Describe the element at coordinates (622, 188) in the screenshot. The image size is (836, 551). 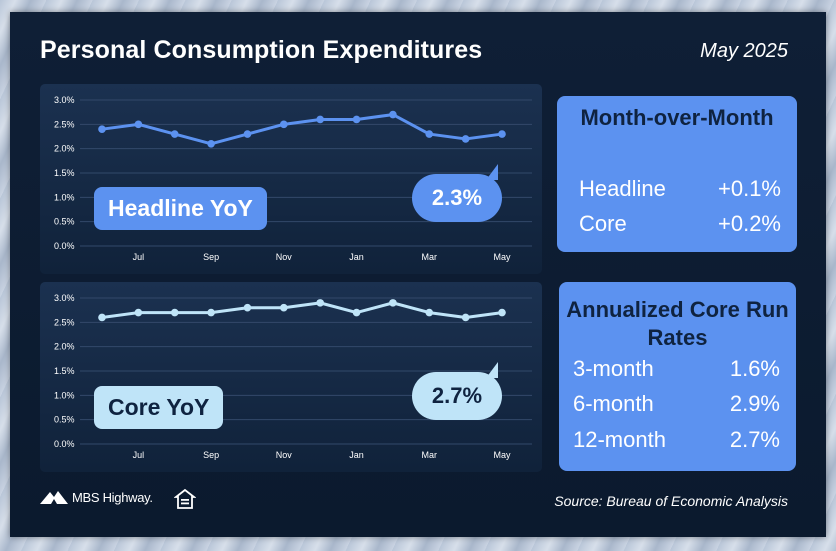
I see `mom-headline-label: Headline` at that location.